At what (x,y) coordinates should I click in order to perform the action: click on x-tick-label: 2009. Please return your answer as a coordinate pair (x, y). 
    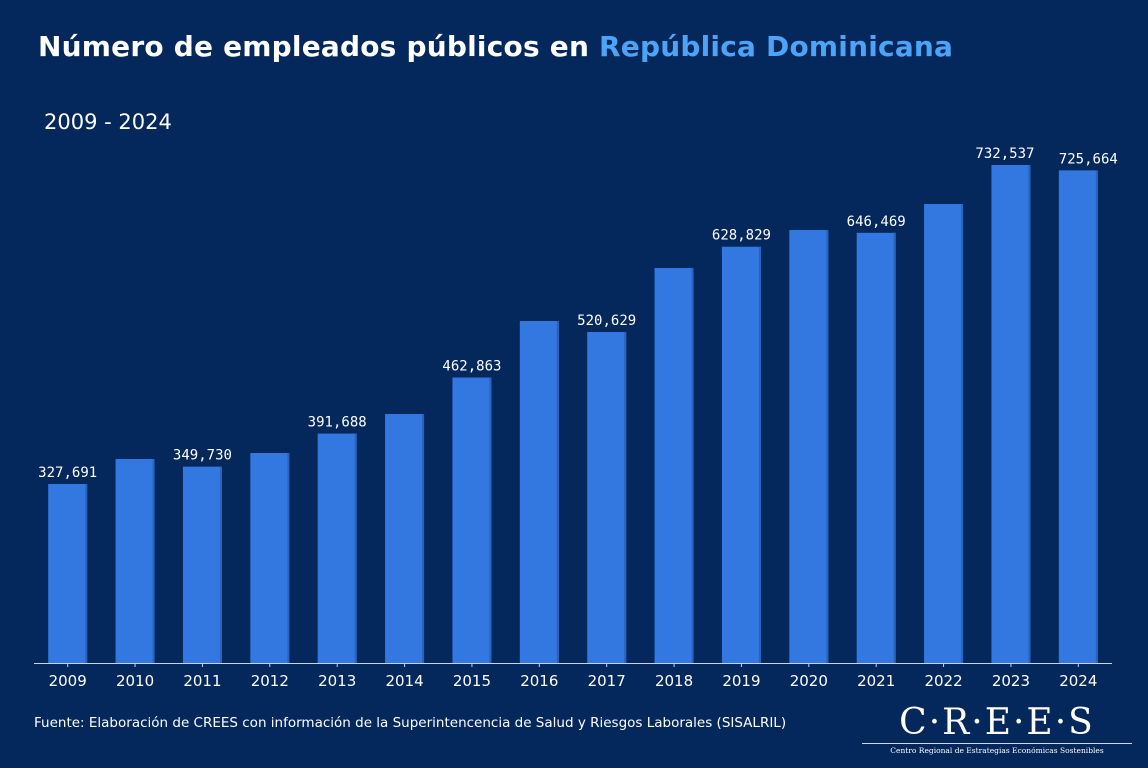
    Looking at the image, I should click on (68, 681).